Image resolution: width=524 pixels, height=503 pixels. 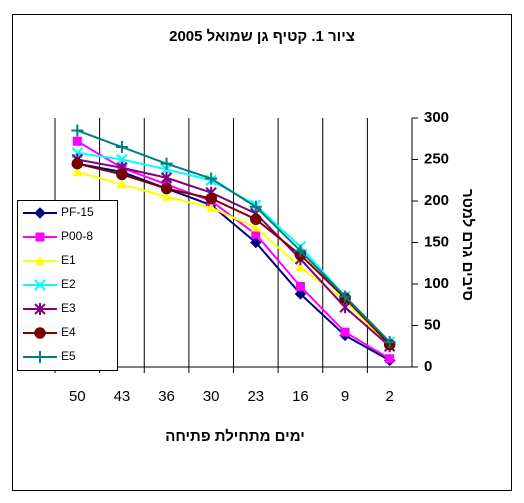 What do you see at coordinates (211, 396) in the screenshot?
I see `x-tick-label: 30` at bounding box center [211, 396].